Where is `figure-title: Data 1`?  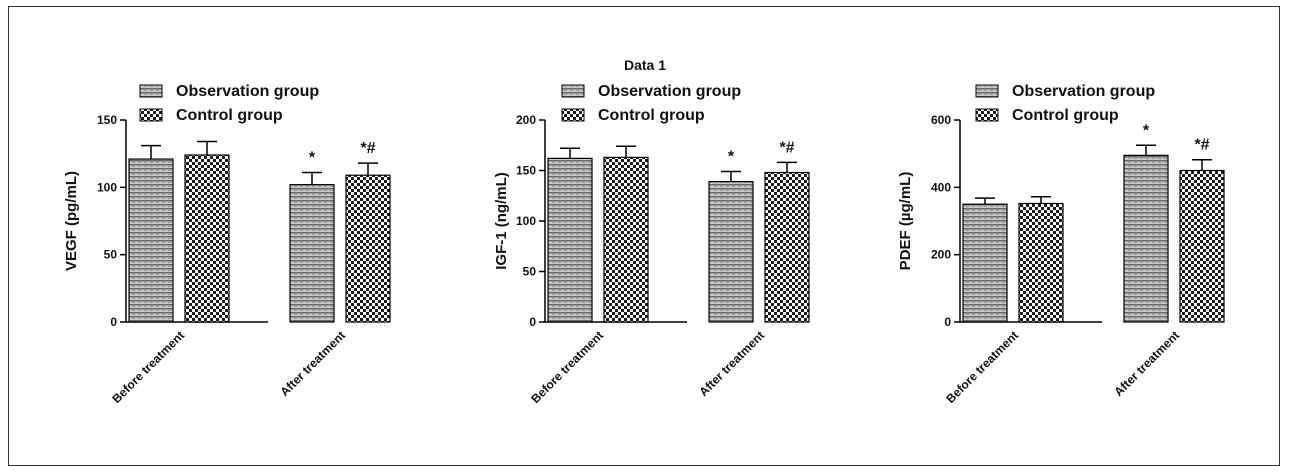
figure-title: Data 1 is located at coordinates (645, 65).